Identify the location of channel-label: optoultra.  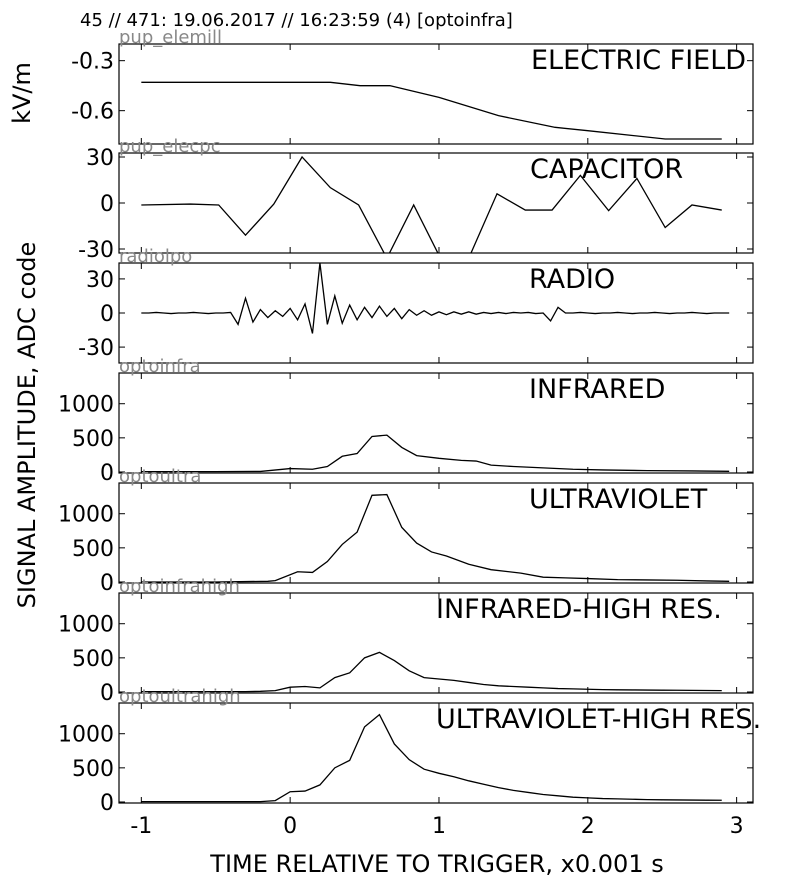
(160, 476).